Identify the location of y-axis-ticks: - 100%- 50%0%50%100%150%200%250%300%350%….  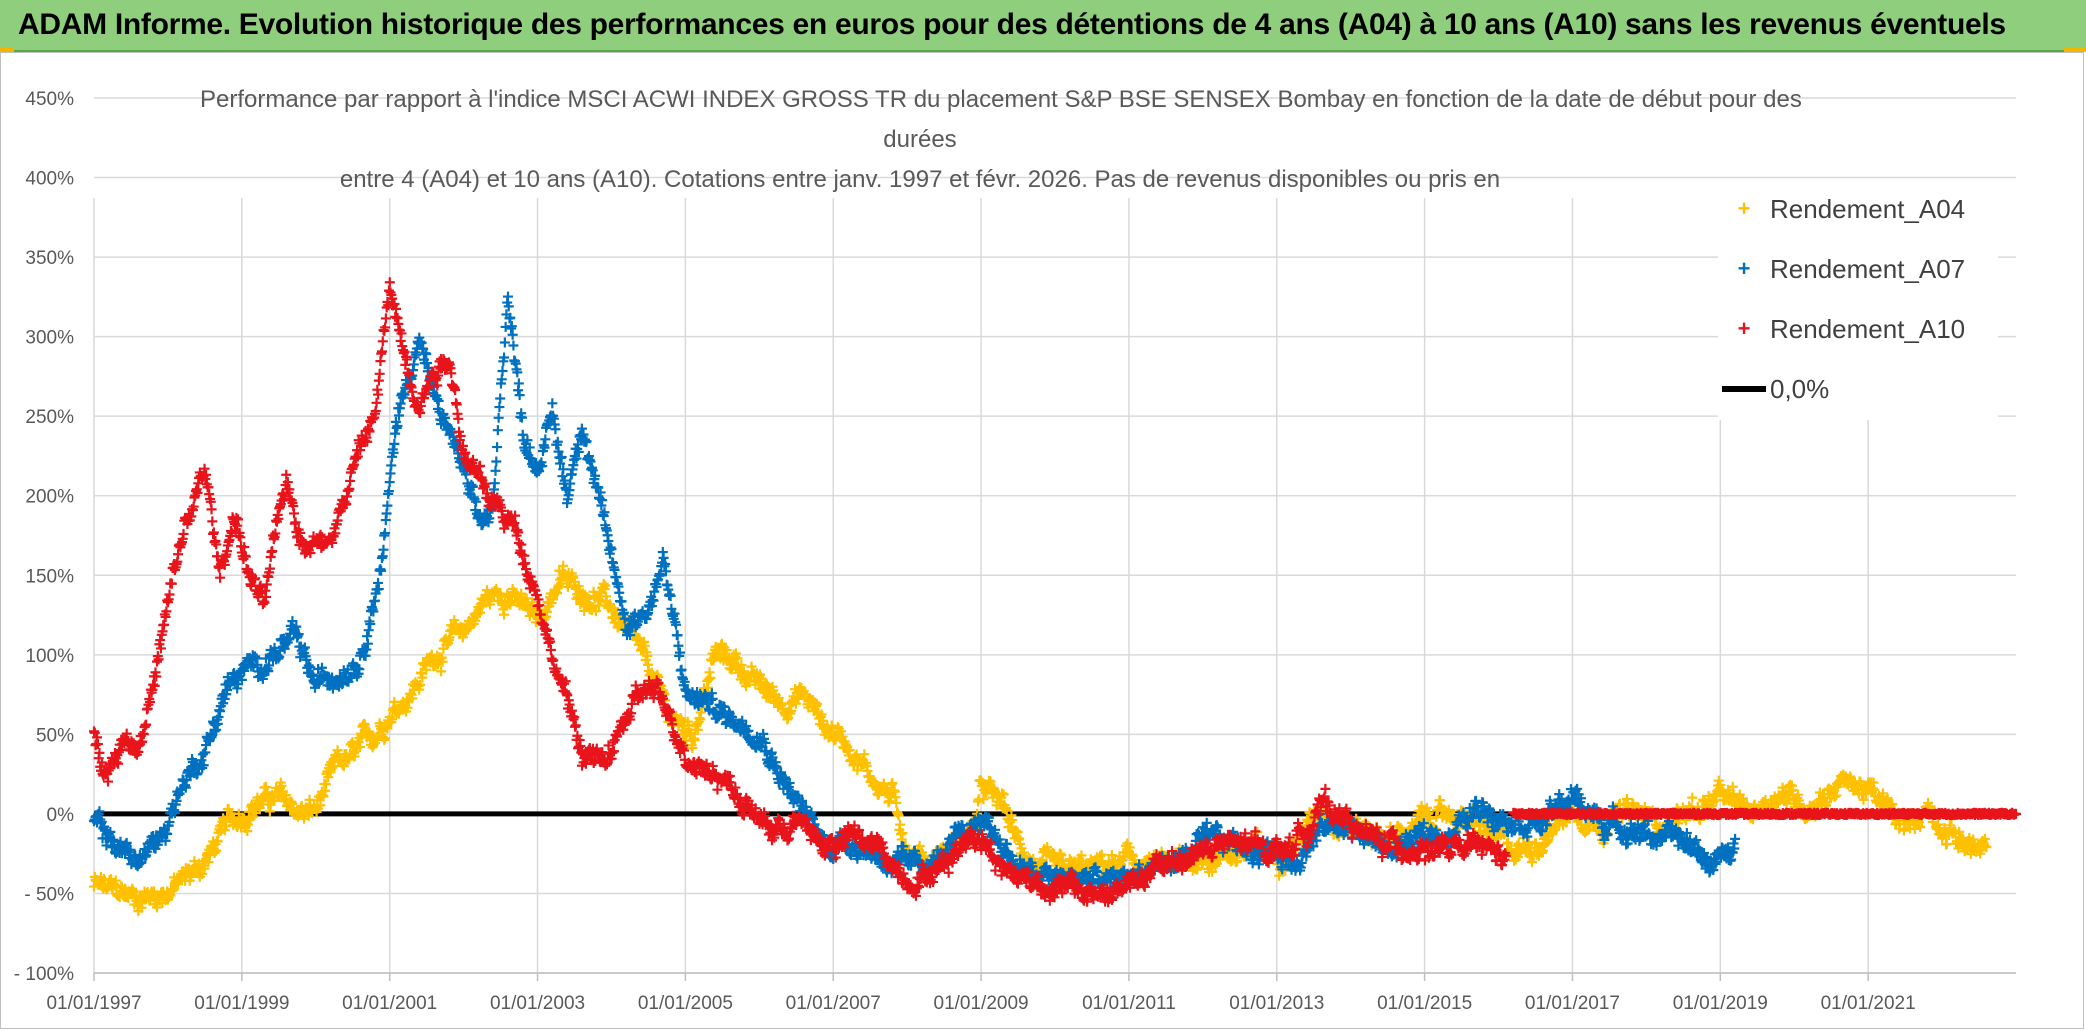
(44, 537).